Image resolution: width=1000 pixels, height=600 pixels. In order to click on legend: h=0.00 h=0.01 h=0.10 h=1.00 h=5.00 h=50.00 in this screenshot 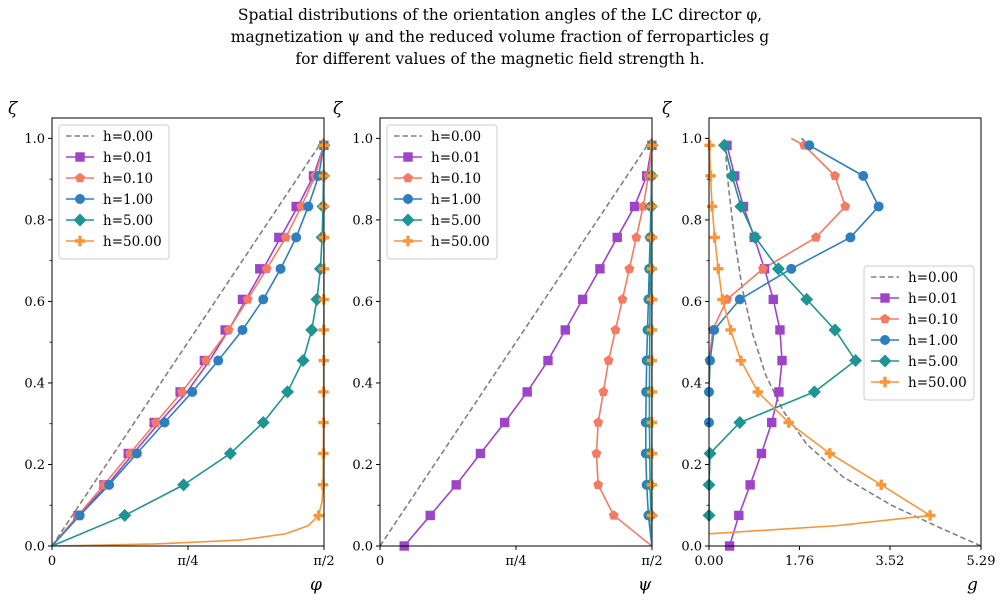, I will do `click(114, 192)`.